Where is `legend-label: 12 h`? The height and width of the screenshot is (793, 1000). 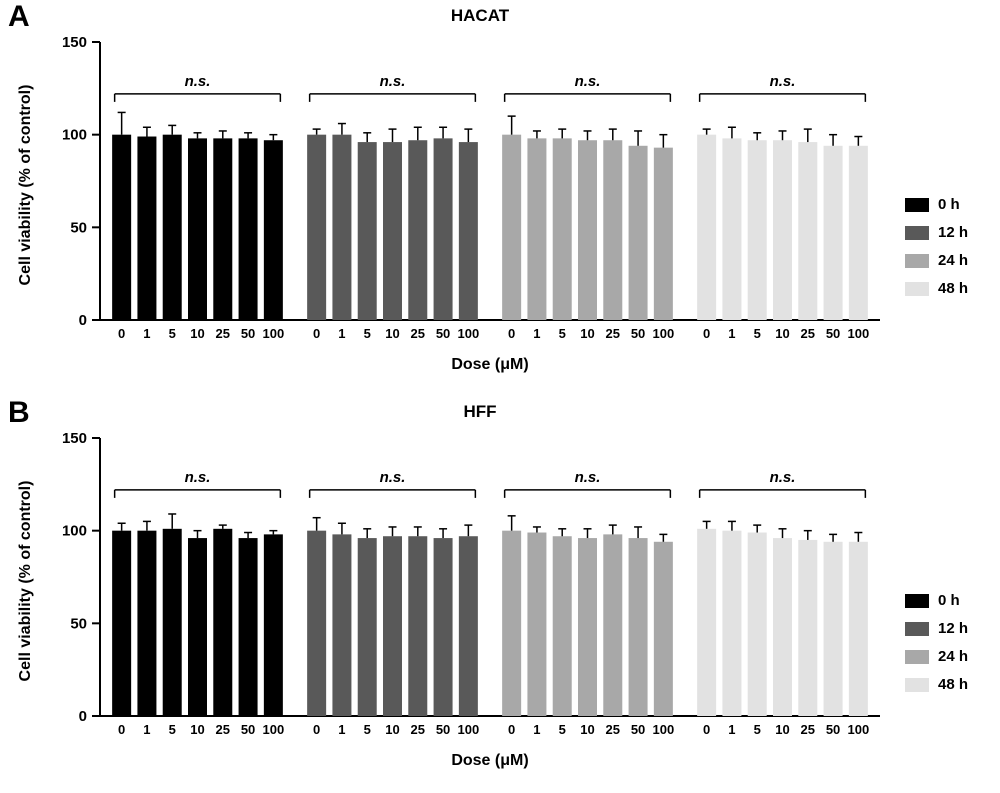
legend-label: 12 h is located at coordinates (953, 232).